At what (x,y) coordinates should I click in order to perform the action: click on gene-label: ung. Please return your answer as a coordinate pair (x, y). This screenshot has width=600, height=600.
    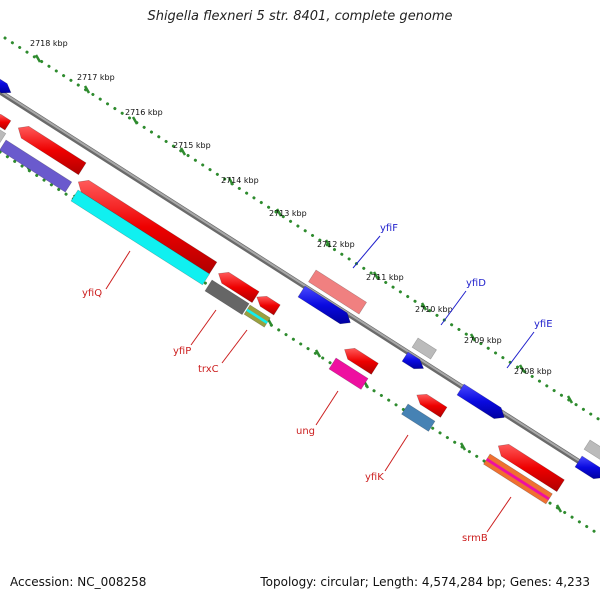
    Looking at the image, I should click on (305, 431).